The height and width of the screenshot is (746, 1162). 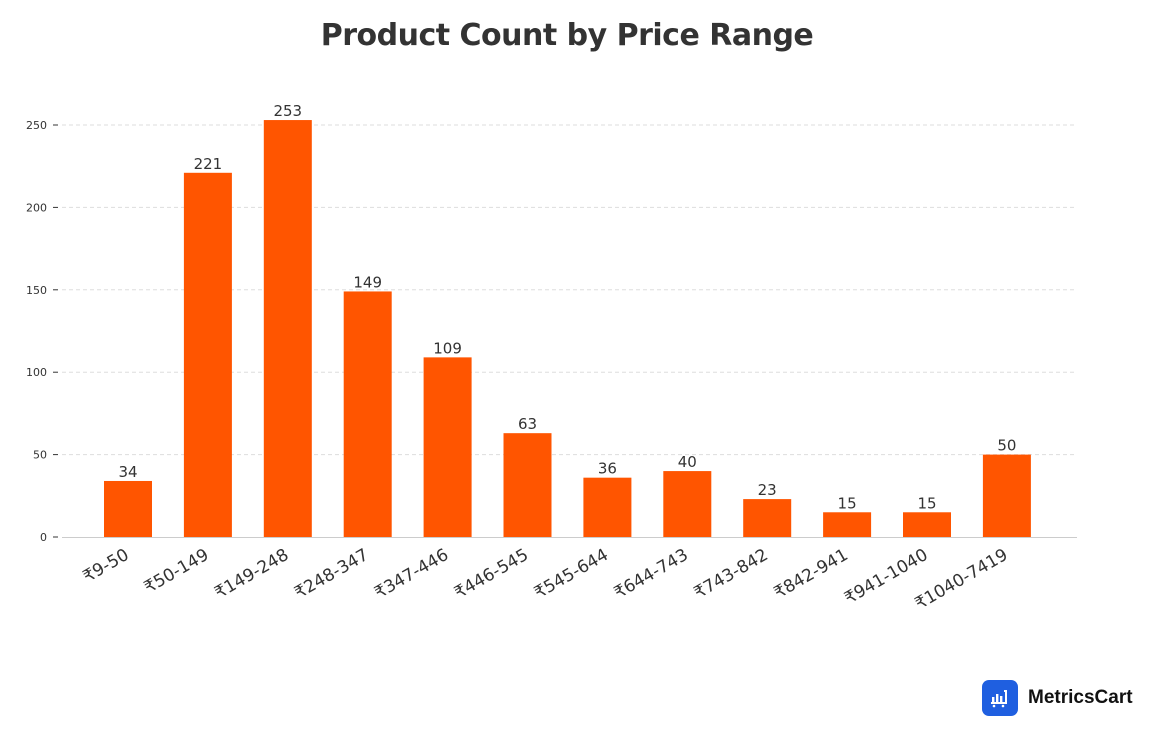 I want to click on bar-value-label: 109, so click(x=447, y=348).